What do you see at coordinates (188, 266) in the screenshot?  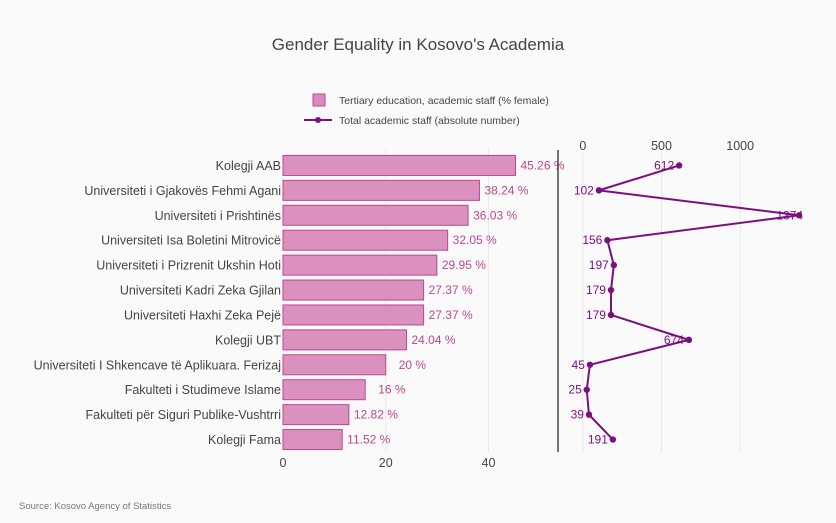 I see `category-label: Universiteti i Prizrenit Ukshin Hoti` at bounding box center [188, 266].